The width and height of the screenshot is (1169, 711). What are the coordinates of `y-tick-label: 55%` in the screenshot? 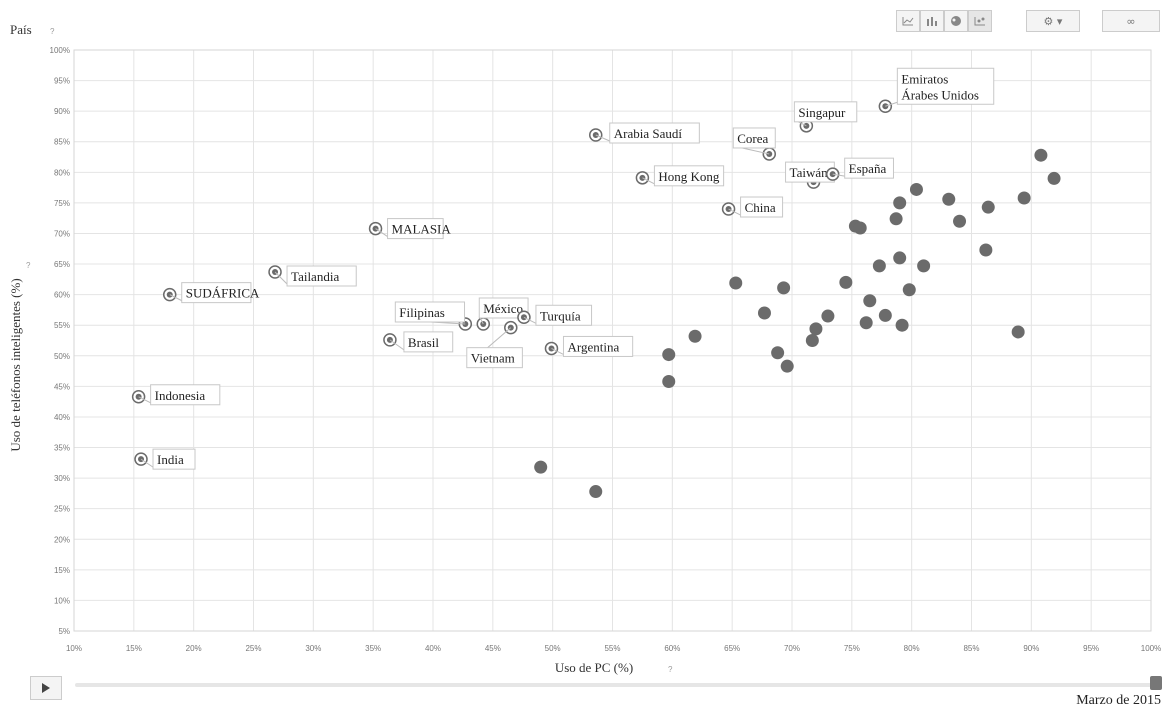 It's located at (62, 325).